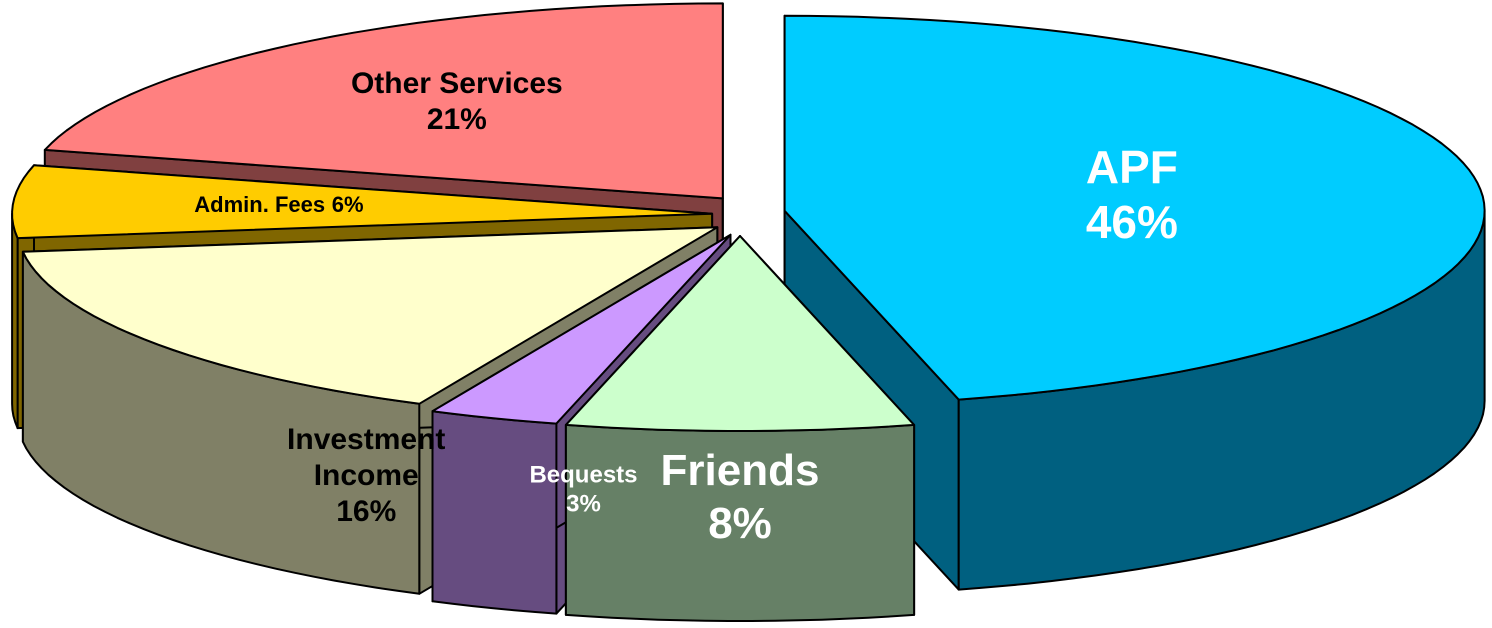  Describe the element at coordinates (366, 439) in the screenshot. I see `category-label-line: Investment` at that location.